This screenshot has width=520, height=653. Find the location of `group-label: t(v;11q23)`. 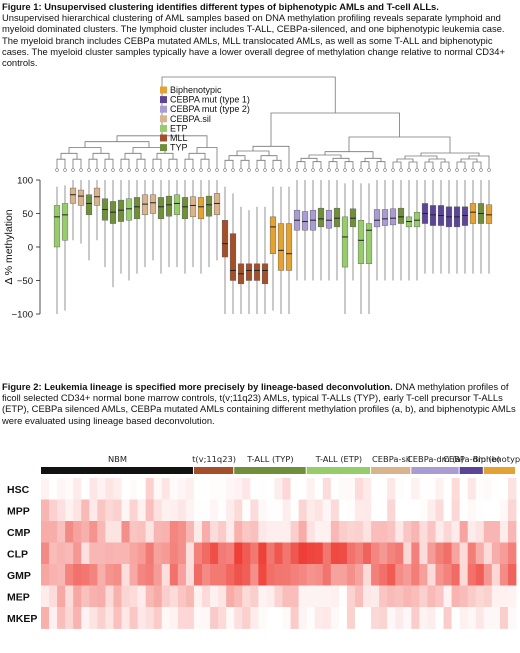

group-label: t(v;11q23) is located at coordinates (214, 459).